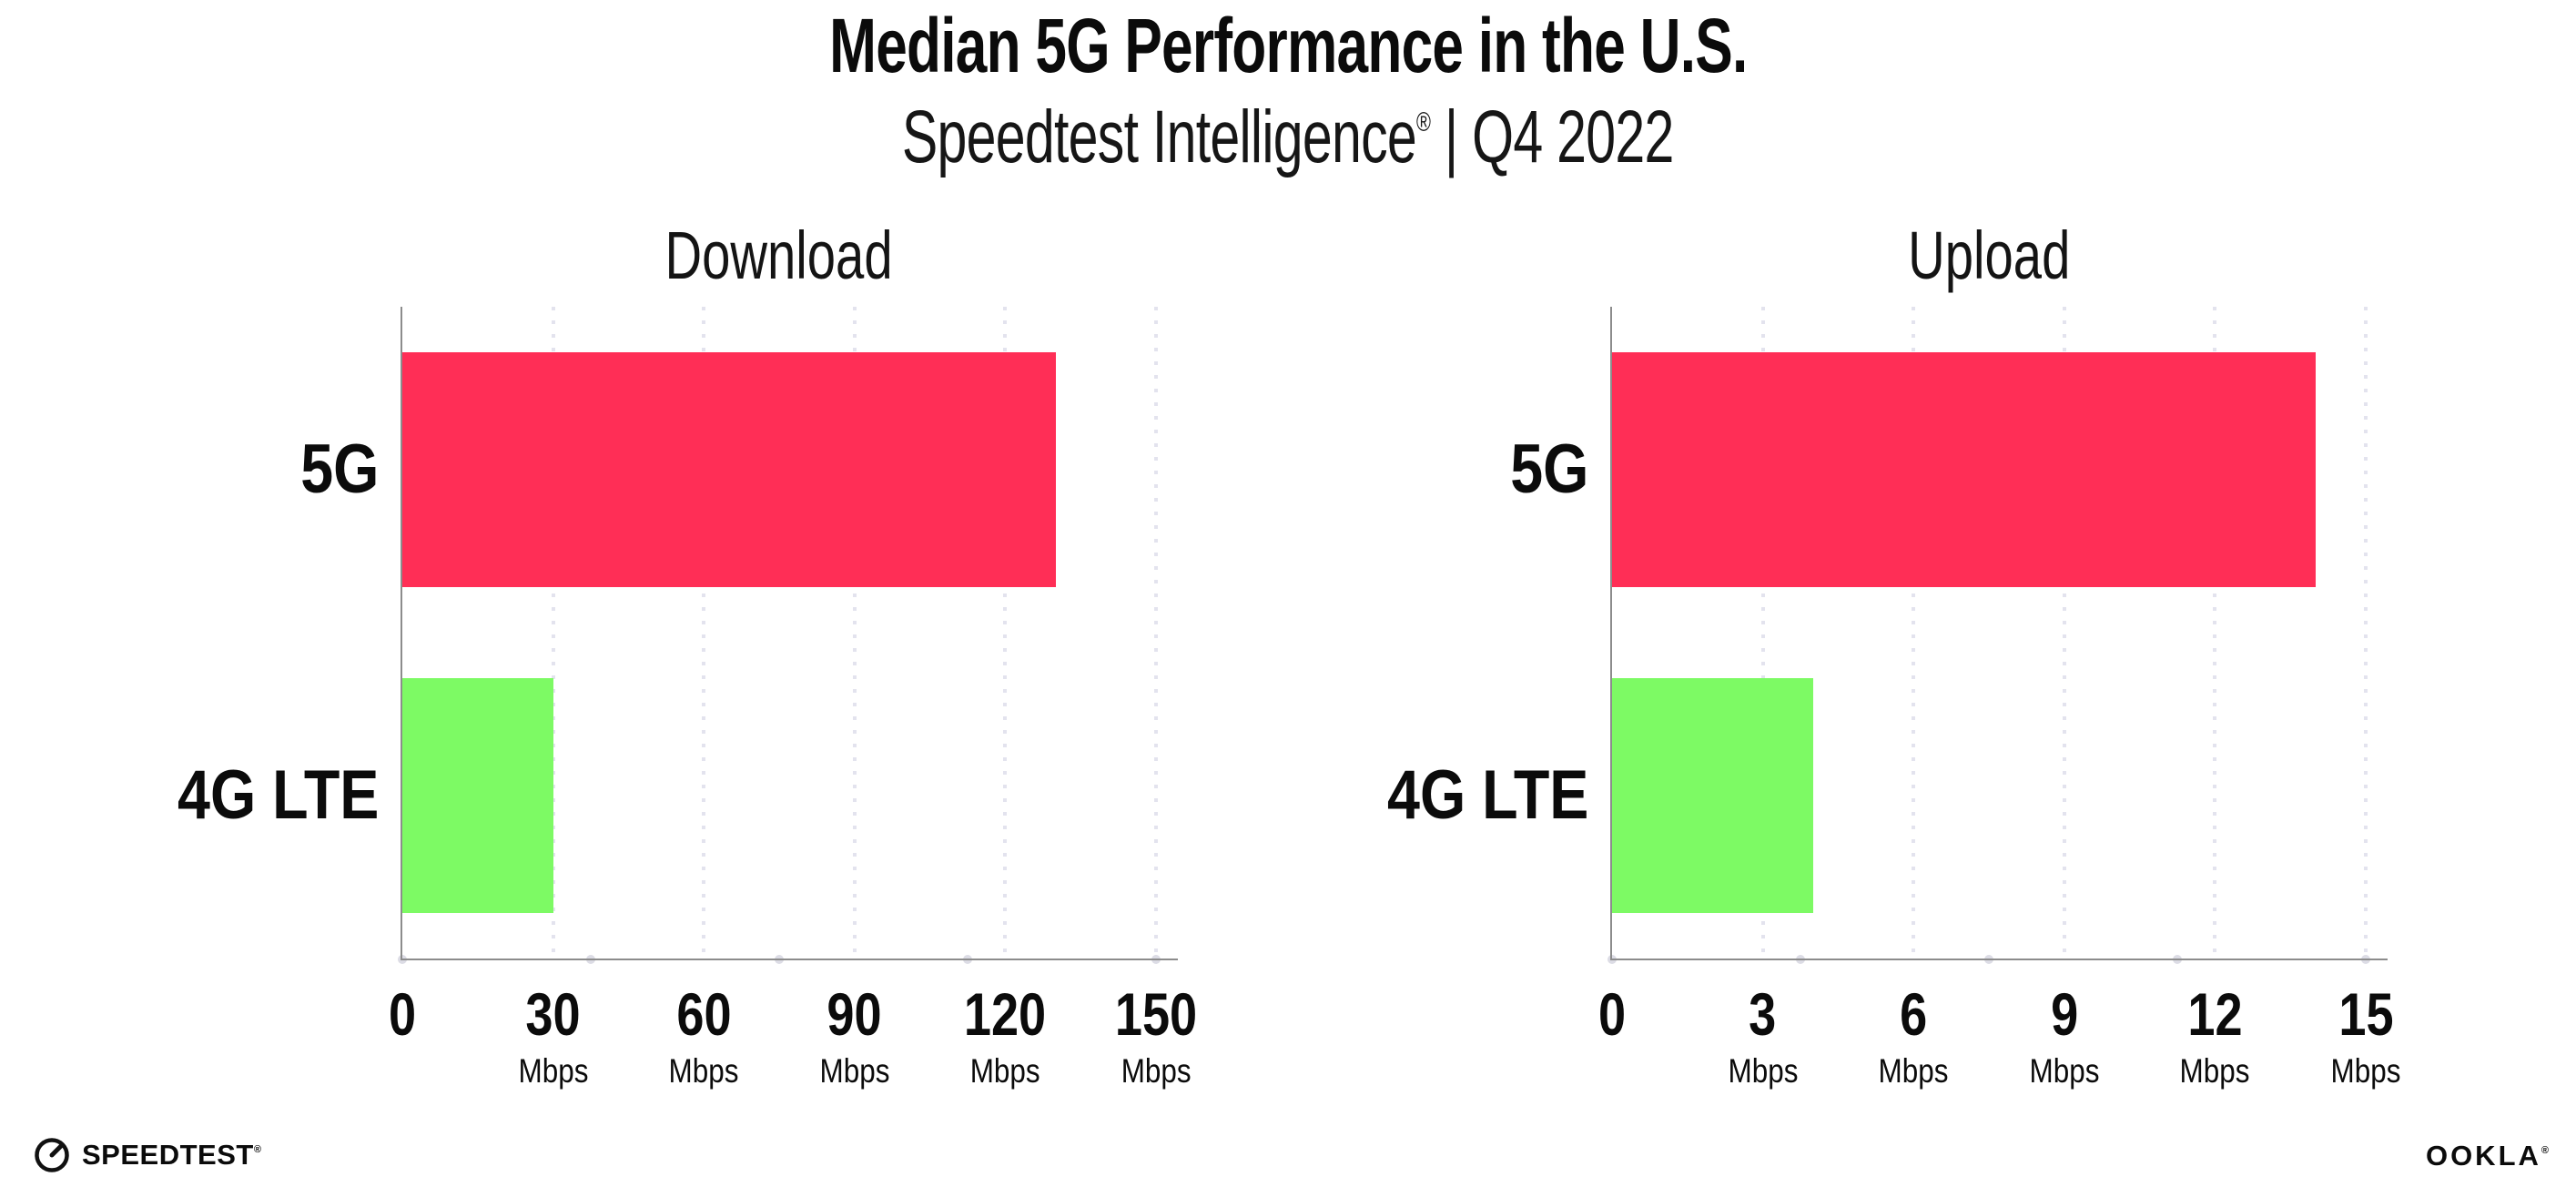 The image size is (2576, 1197). Describe the element at coordinates (2064, 1035) in the screenshot. I see `x-tick: 9 Mbps` at that location.